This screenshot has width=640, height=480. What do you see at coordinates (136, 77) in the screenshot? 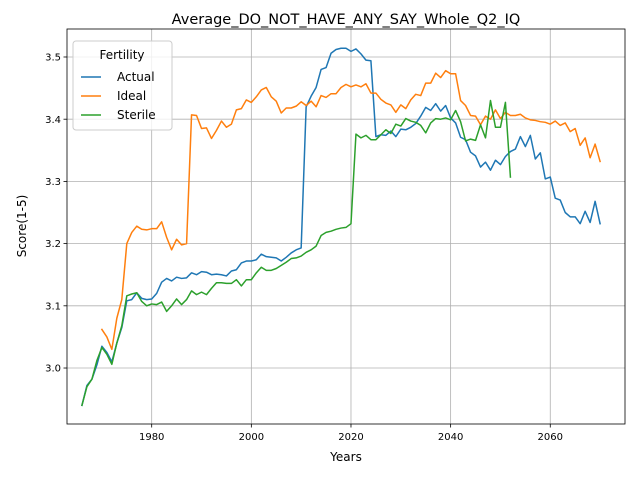
I see `legend-label-actual: Actual` at bounding box center [136, 77].